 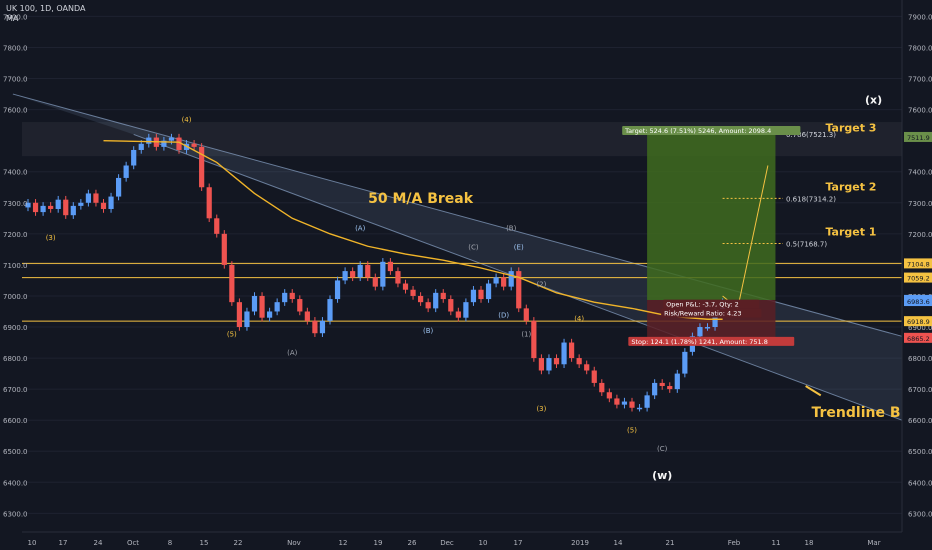 What do you see at coordinates (920, 17) in the screenshot?
I see `price-tick-label: 7900.0` at bounding box center [920, 17].